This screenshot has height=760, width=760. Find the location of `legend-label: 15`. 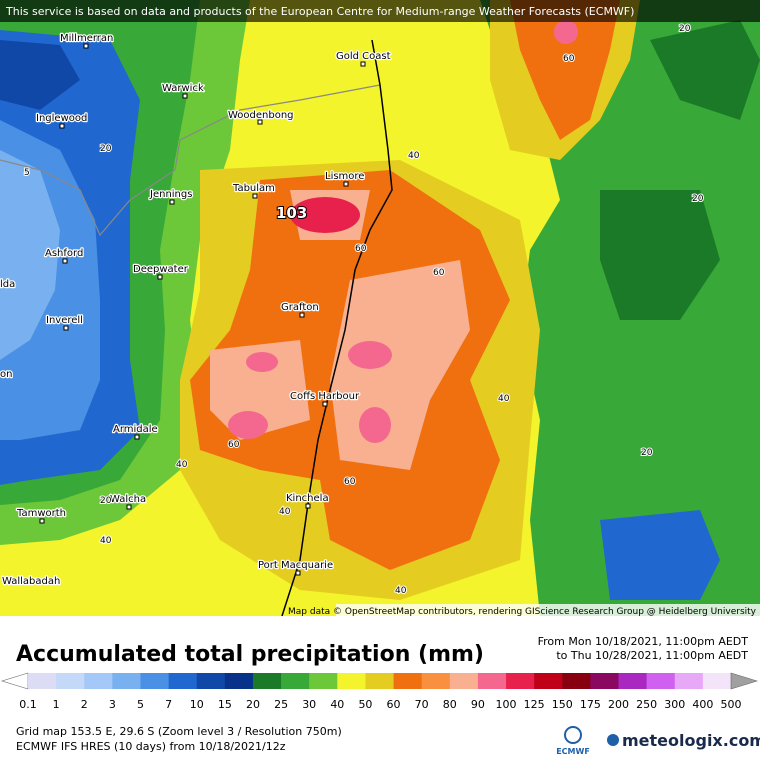

legend-label: 15 is located at coordinates (225, 704).